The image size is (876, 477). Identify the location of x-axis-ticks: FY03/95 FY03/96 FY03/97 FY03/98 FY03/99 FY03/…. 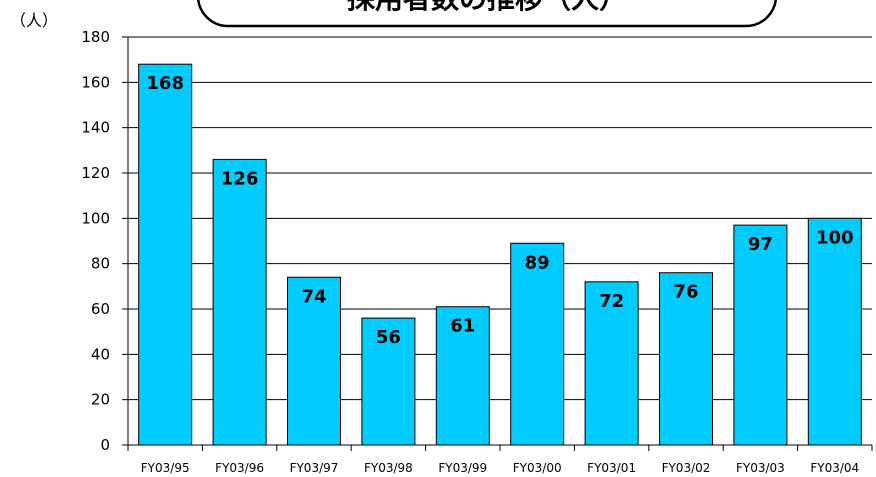
(500, 460).